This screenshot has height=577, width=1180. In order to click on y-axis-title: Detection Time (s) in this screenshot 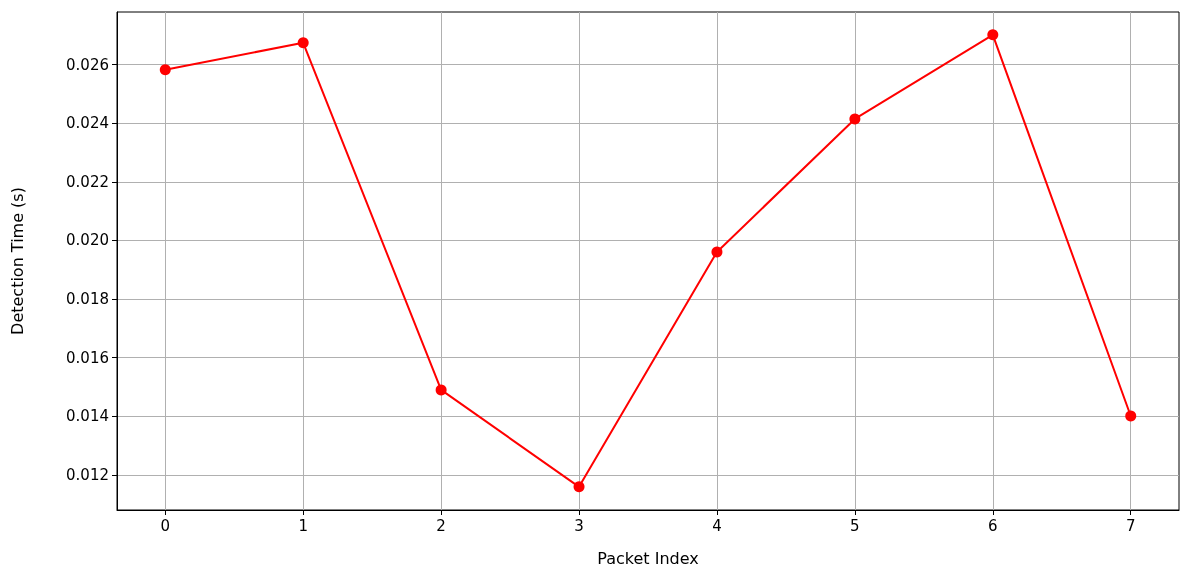, I will do `click(17, 261)`.